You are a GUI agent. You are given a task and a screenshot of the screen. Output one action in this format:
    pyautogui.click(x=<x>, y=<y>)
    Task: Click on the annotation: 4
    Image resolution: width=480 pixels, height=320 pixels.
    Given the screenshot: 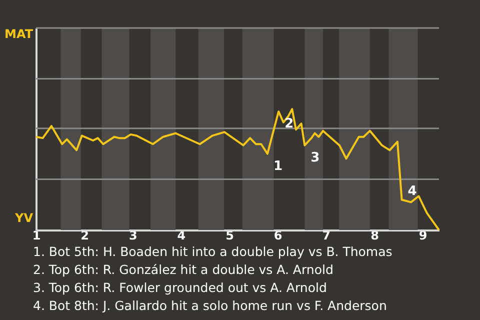 What is the action you would take?
    pyautogui.click(x=412, y=192)
    